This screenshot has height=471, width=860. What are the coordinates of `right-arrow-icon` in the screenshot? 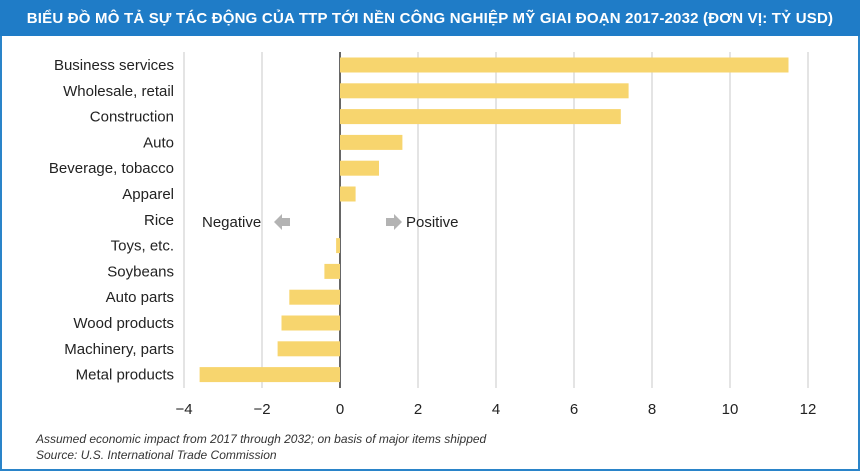 It's located at (394, 222).